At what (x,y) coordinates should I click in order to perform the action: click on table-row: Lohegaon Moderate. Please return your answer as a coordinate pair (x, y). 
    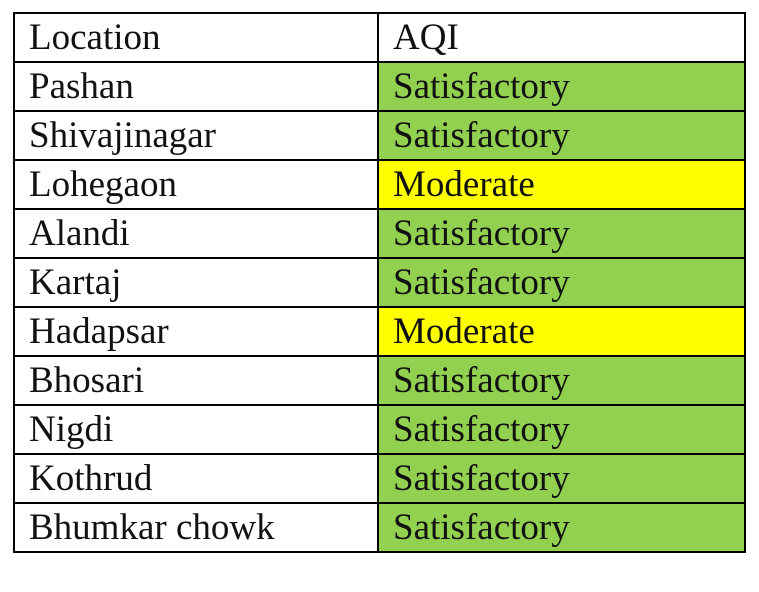
    Looking at the image, I should click on (379, 184).